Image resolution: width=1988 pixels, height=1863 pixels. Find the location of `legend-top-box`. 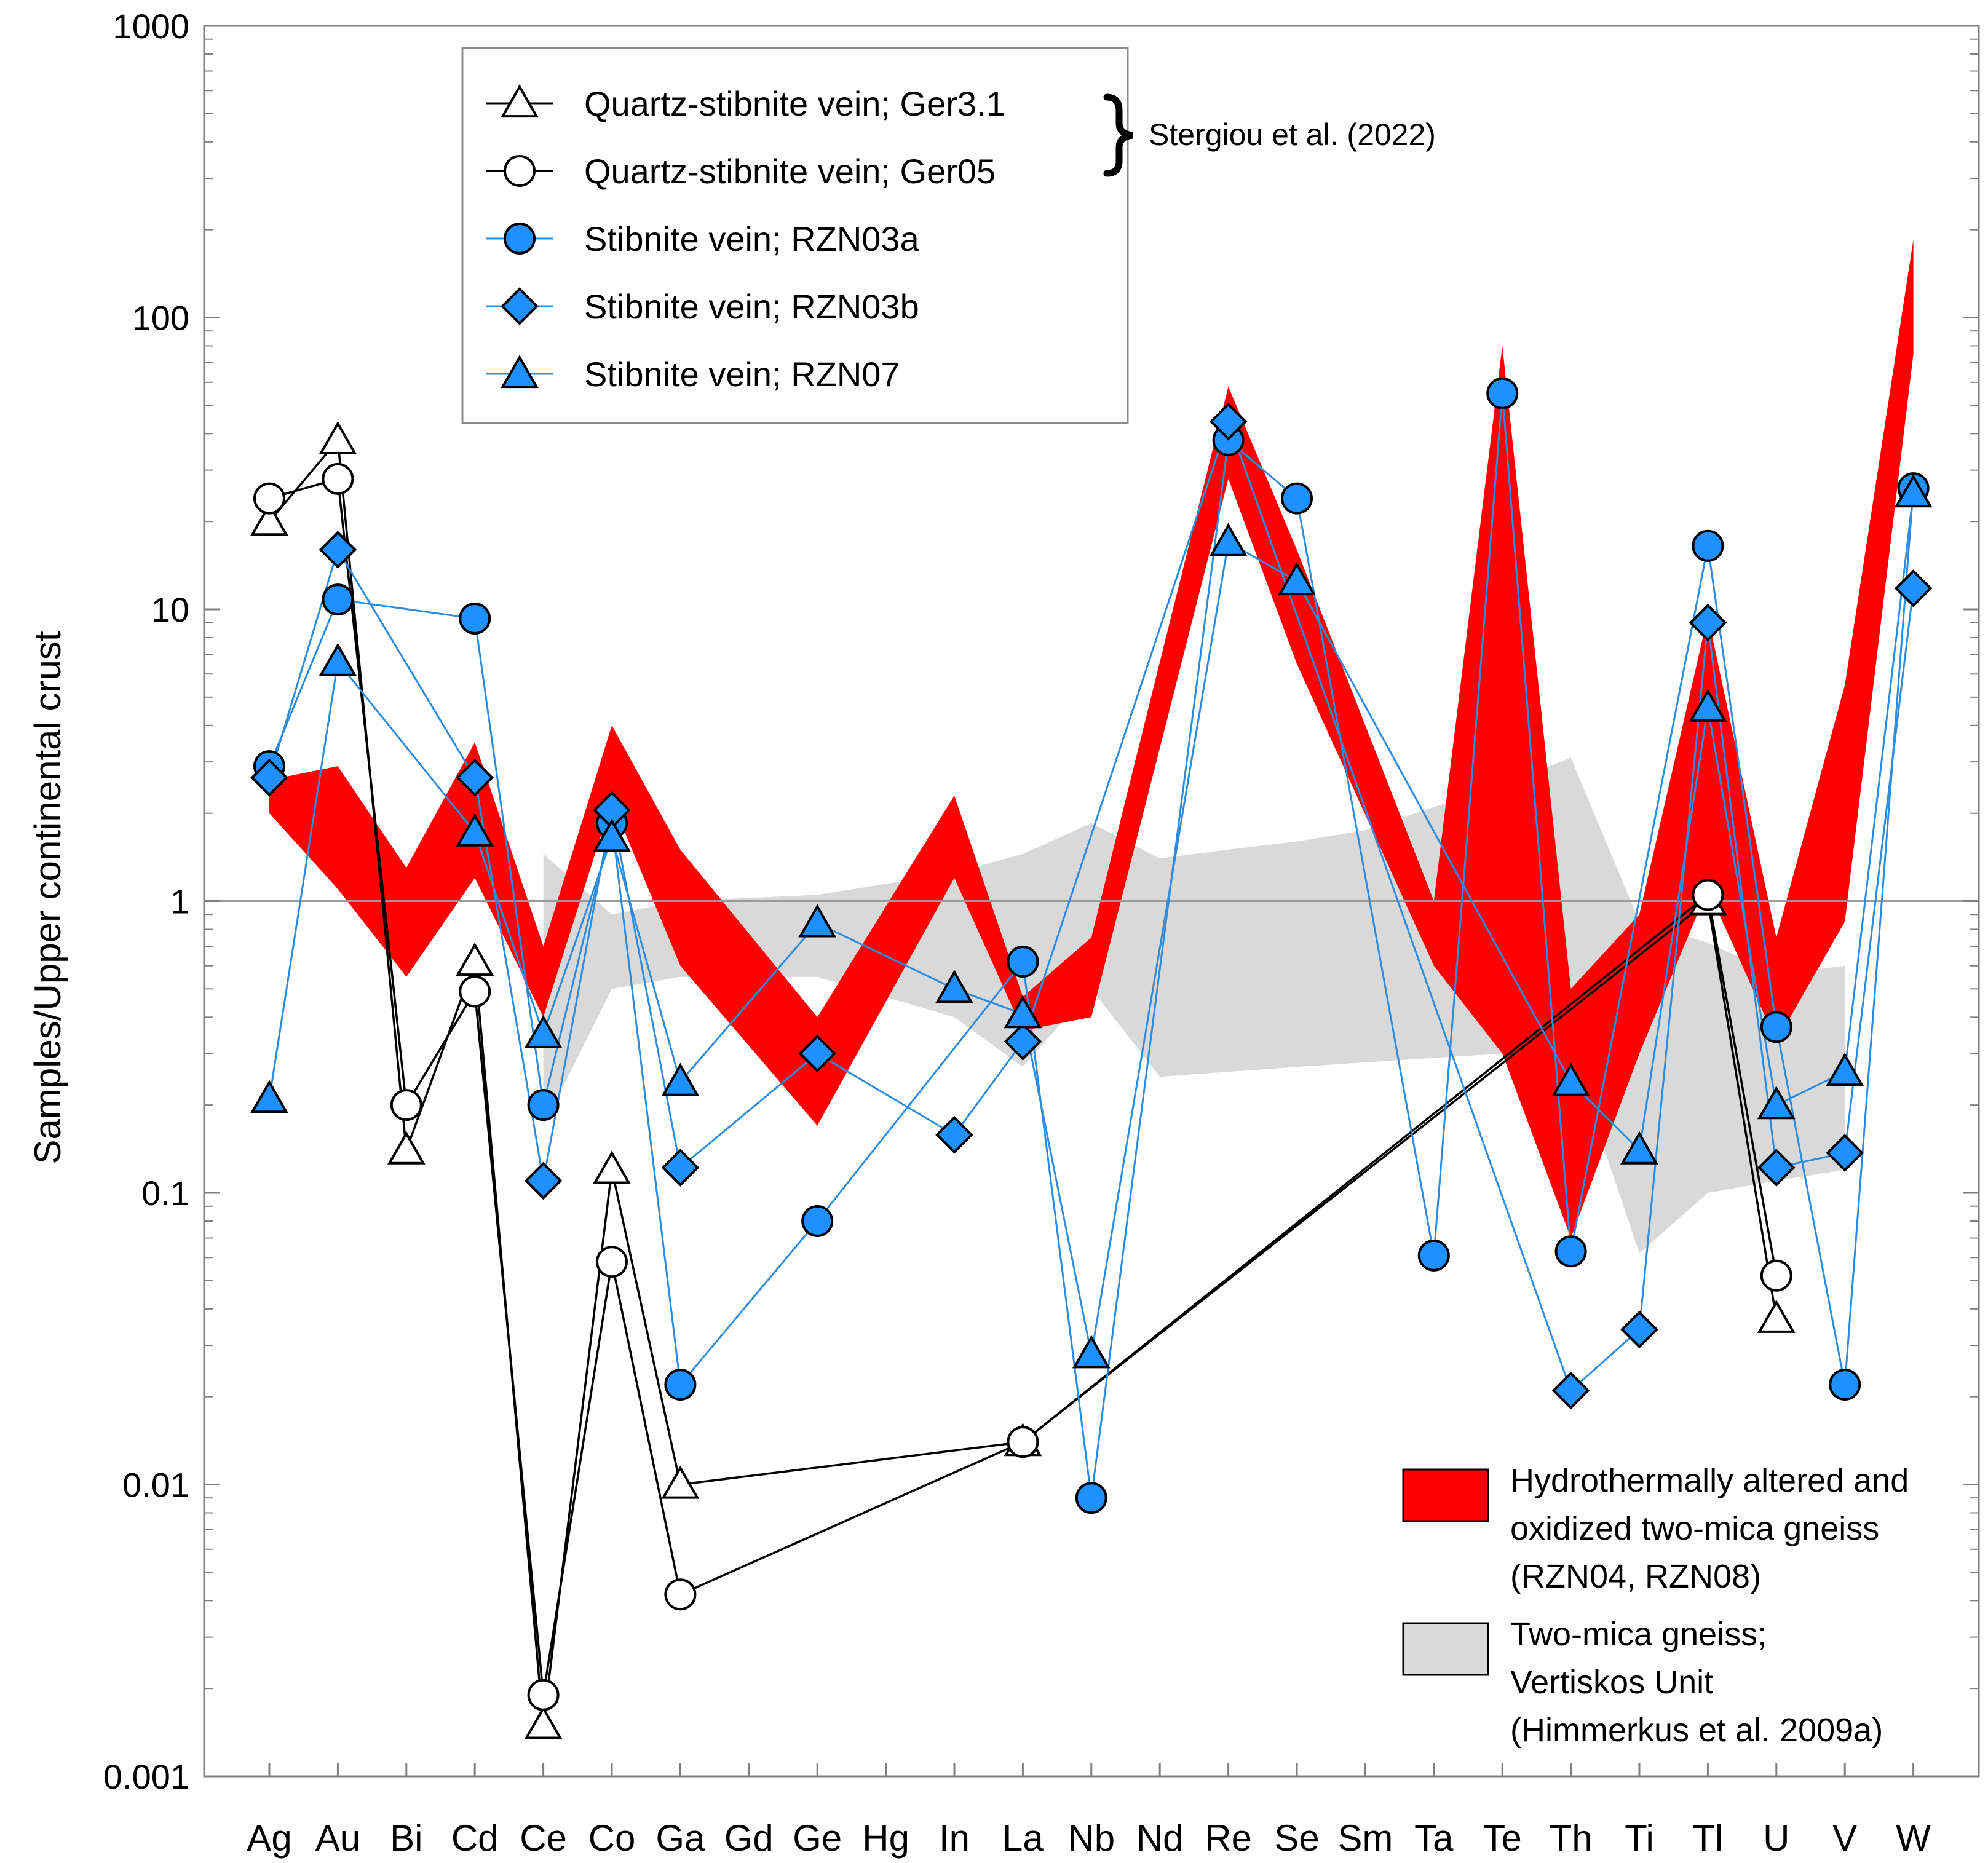

legend-top-box is located at coordinates (795, 235).